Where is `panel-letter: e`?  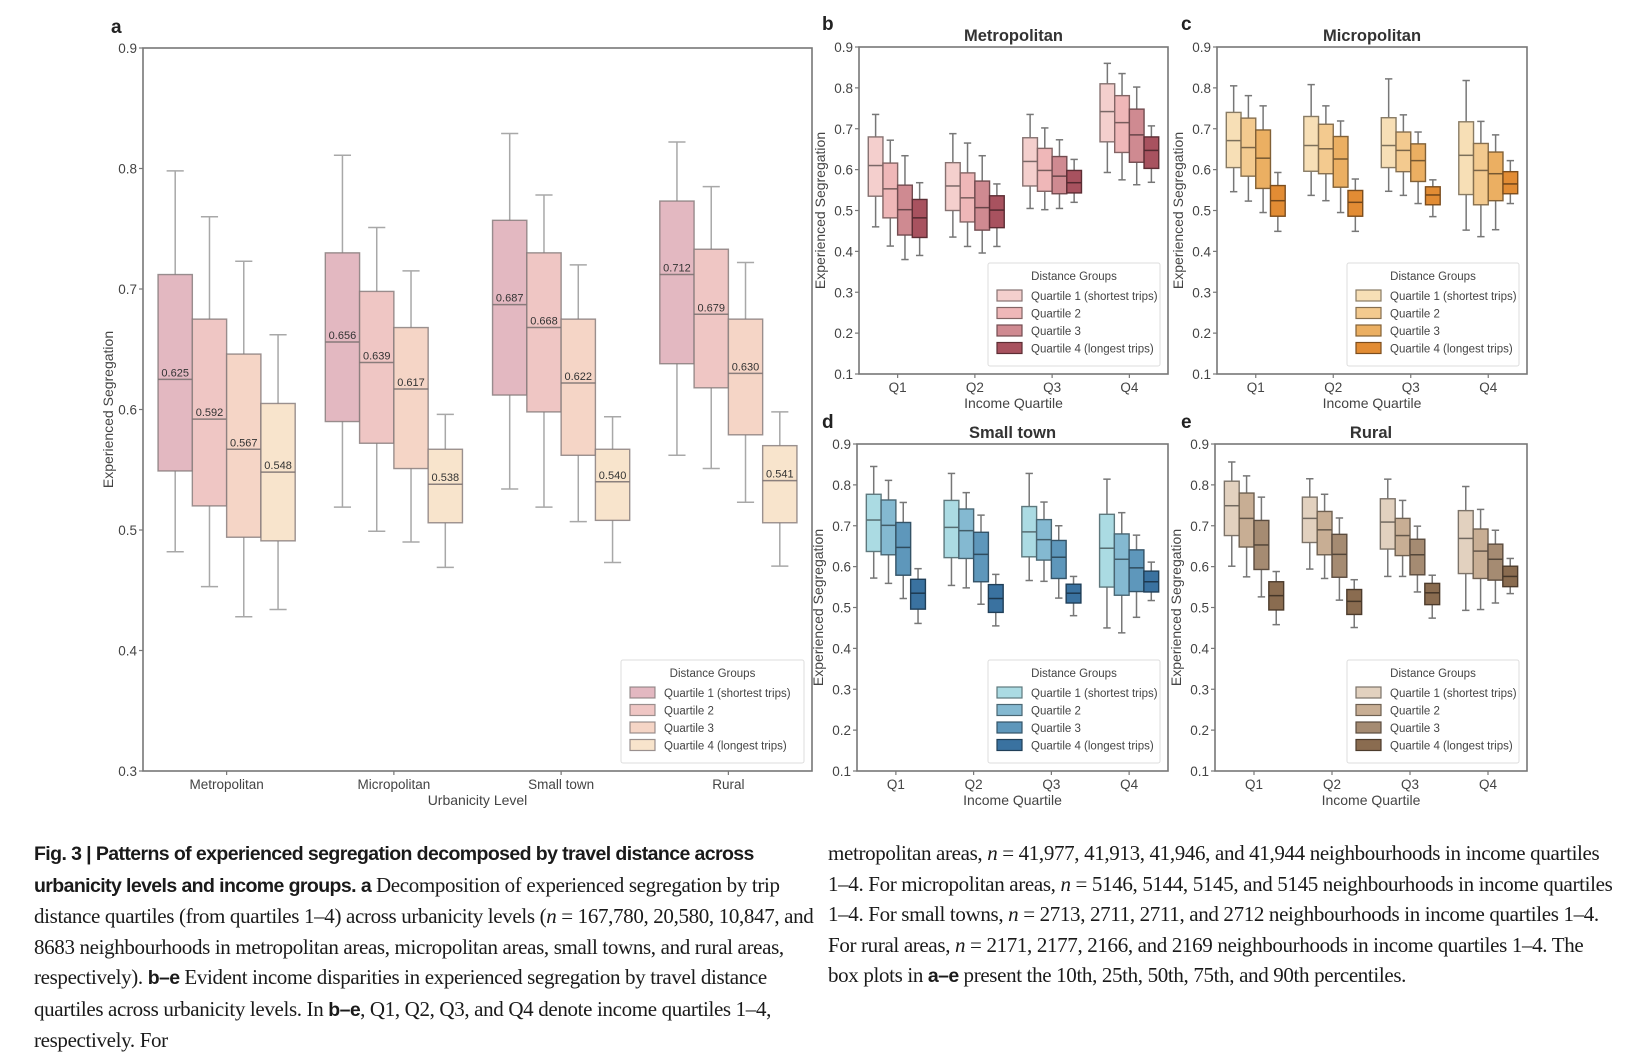
panel-letter: e is located at coordinates (1186, 422).